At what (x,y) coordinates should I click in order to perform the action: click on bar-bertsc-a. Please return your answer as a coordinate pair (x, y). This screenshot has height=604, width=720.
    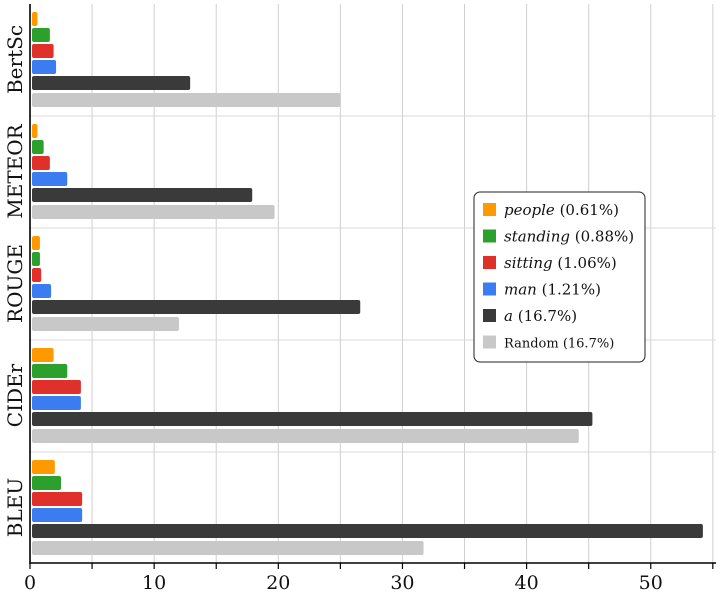
    Looking at the image, I should click on (111, 83).